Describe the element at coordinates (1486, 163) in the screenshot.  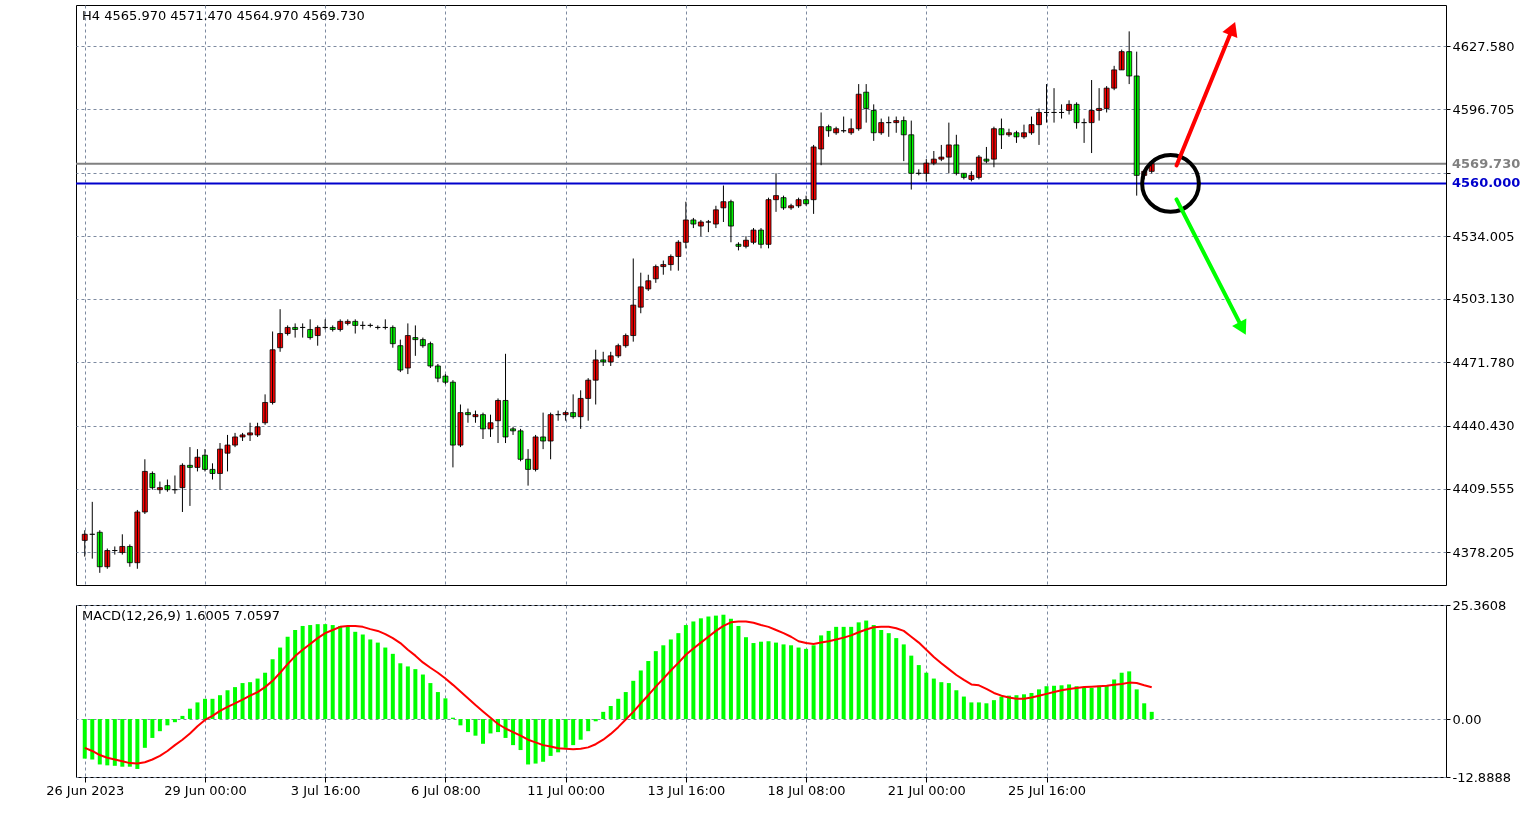
I see `ref-line-label: 4569.730` at that location.